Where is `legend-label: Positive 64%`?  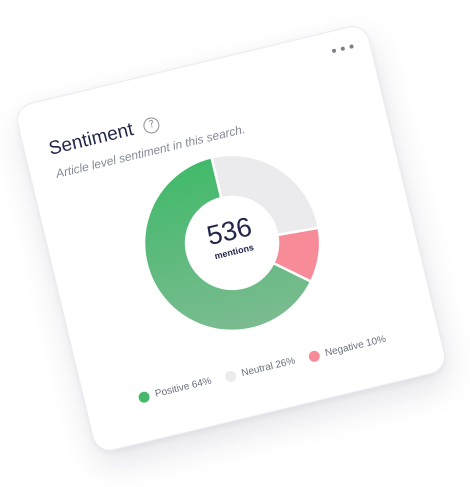 legend-label: Positive 64% is located at coordinates (183, 387).